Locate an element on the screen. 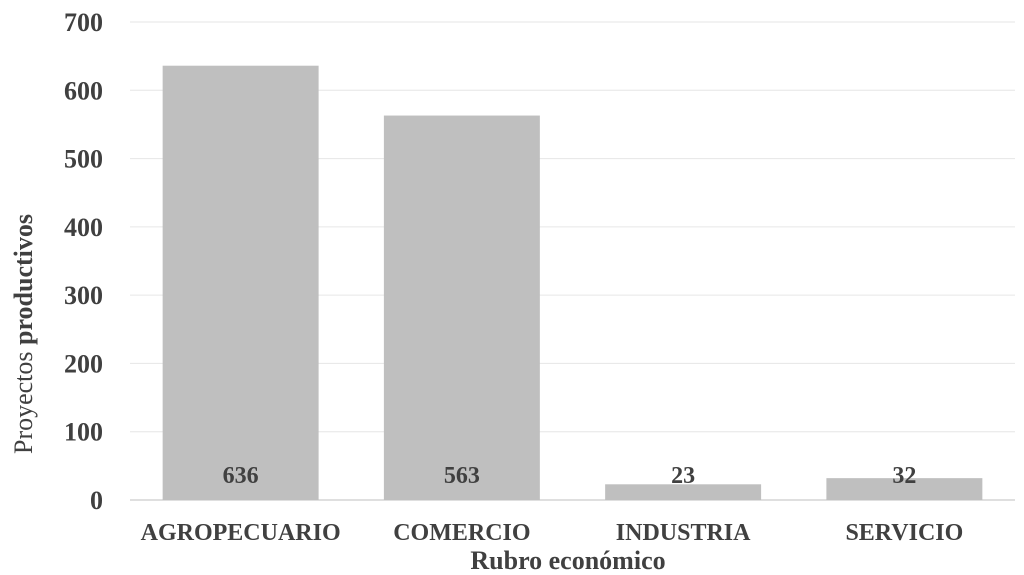  category-label: SERVICIO is located at coordinates (904, 533).